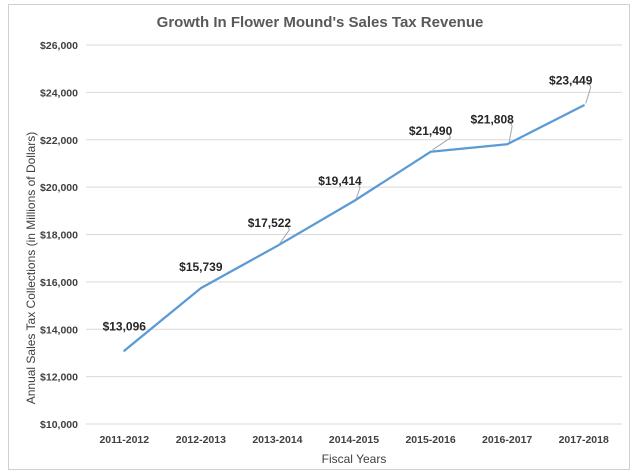  What do you see at coordinates (507, 440) in the screenshot?
I see `x-tick-label: 2016-2017` at bounding box center [507, 440].